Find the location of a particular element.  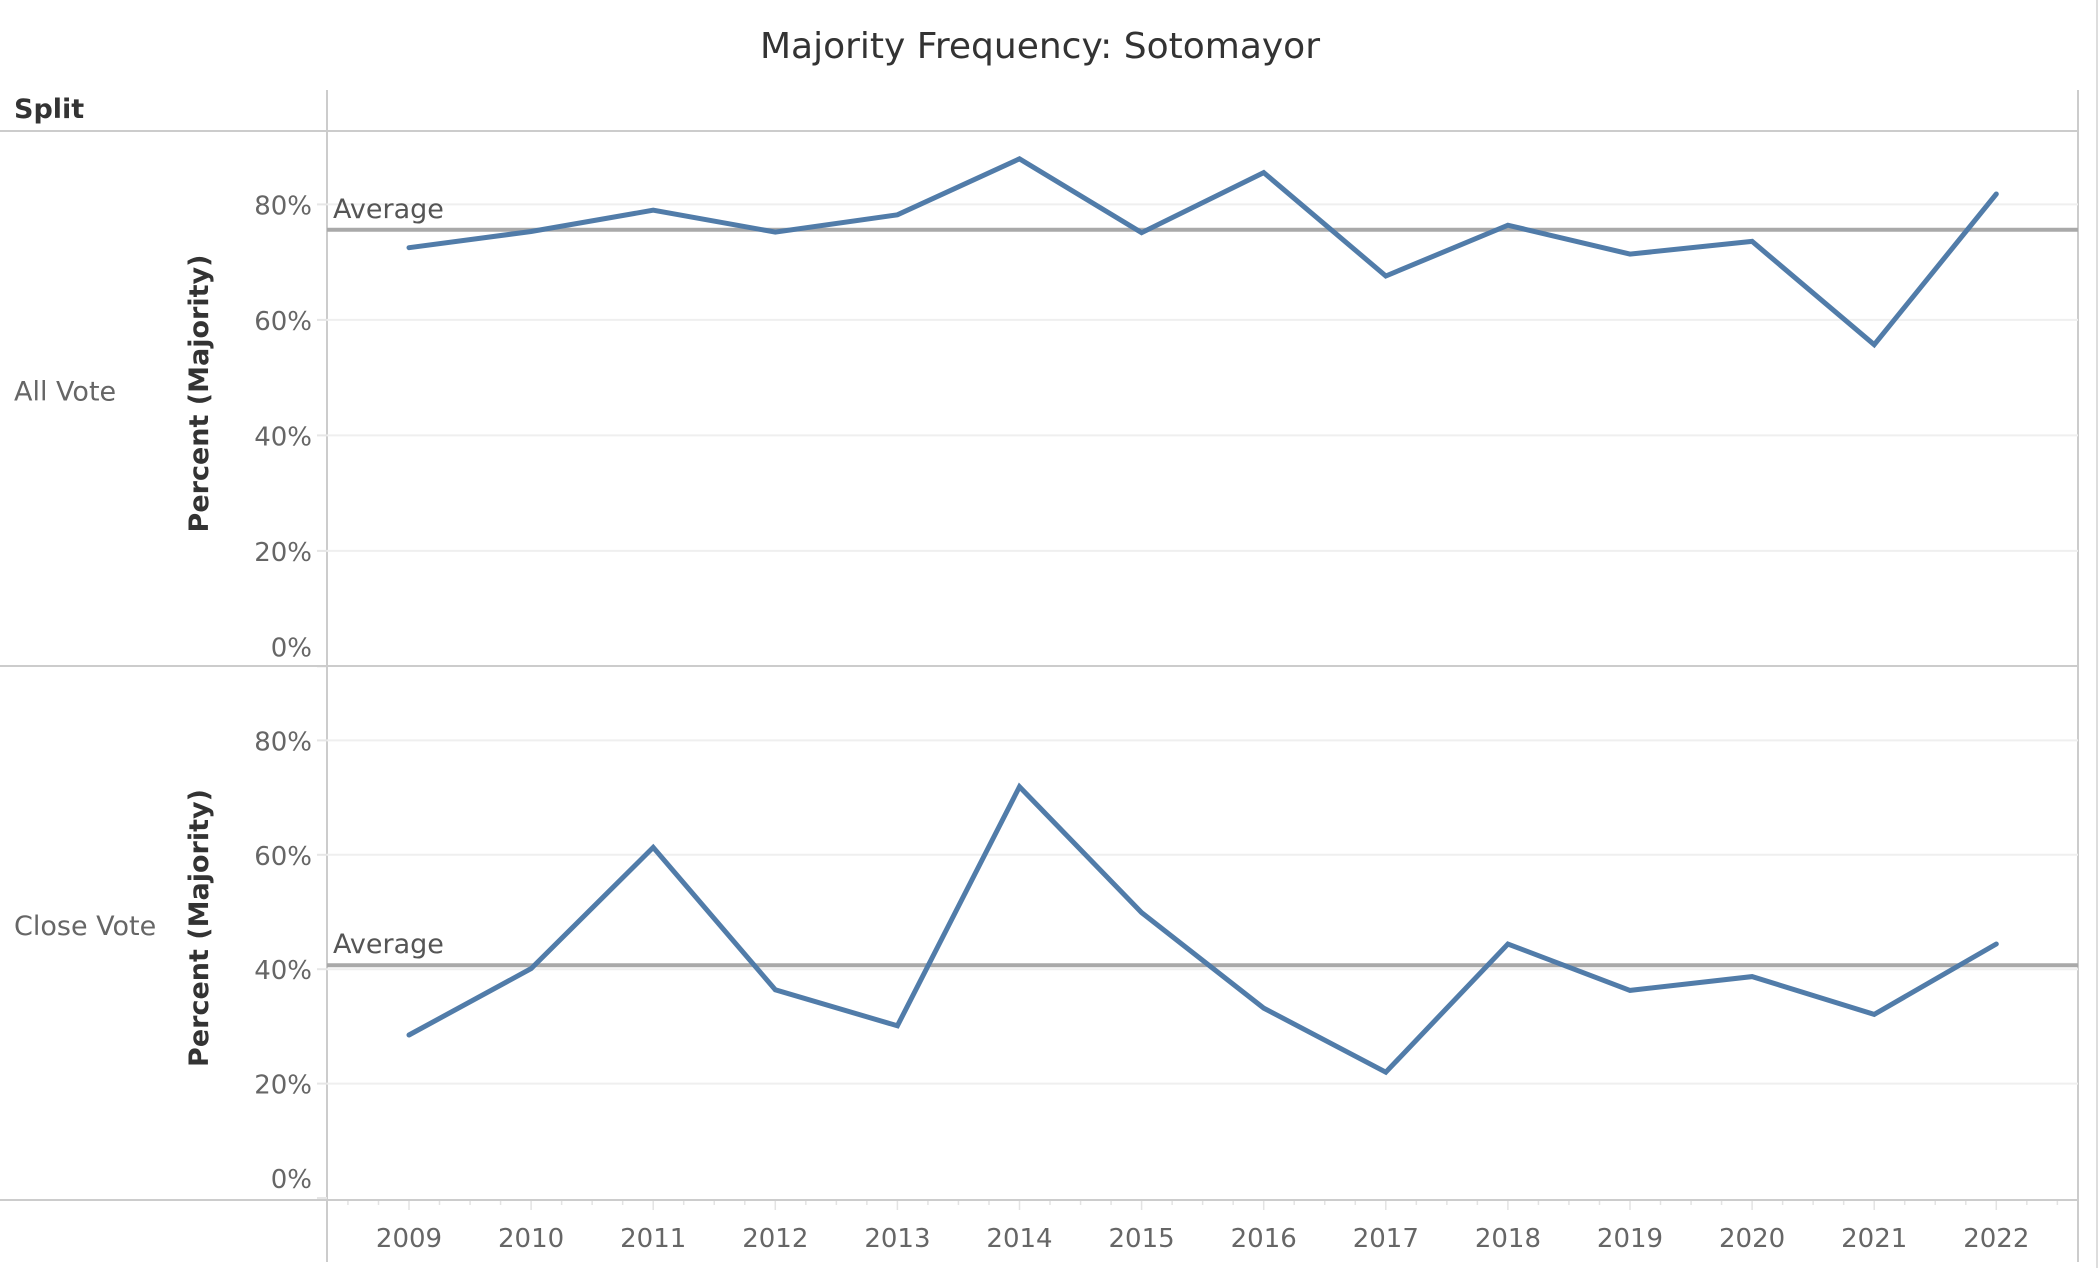

x-tick-label: 2021 is located at coordinates (1874, 1239).